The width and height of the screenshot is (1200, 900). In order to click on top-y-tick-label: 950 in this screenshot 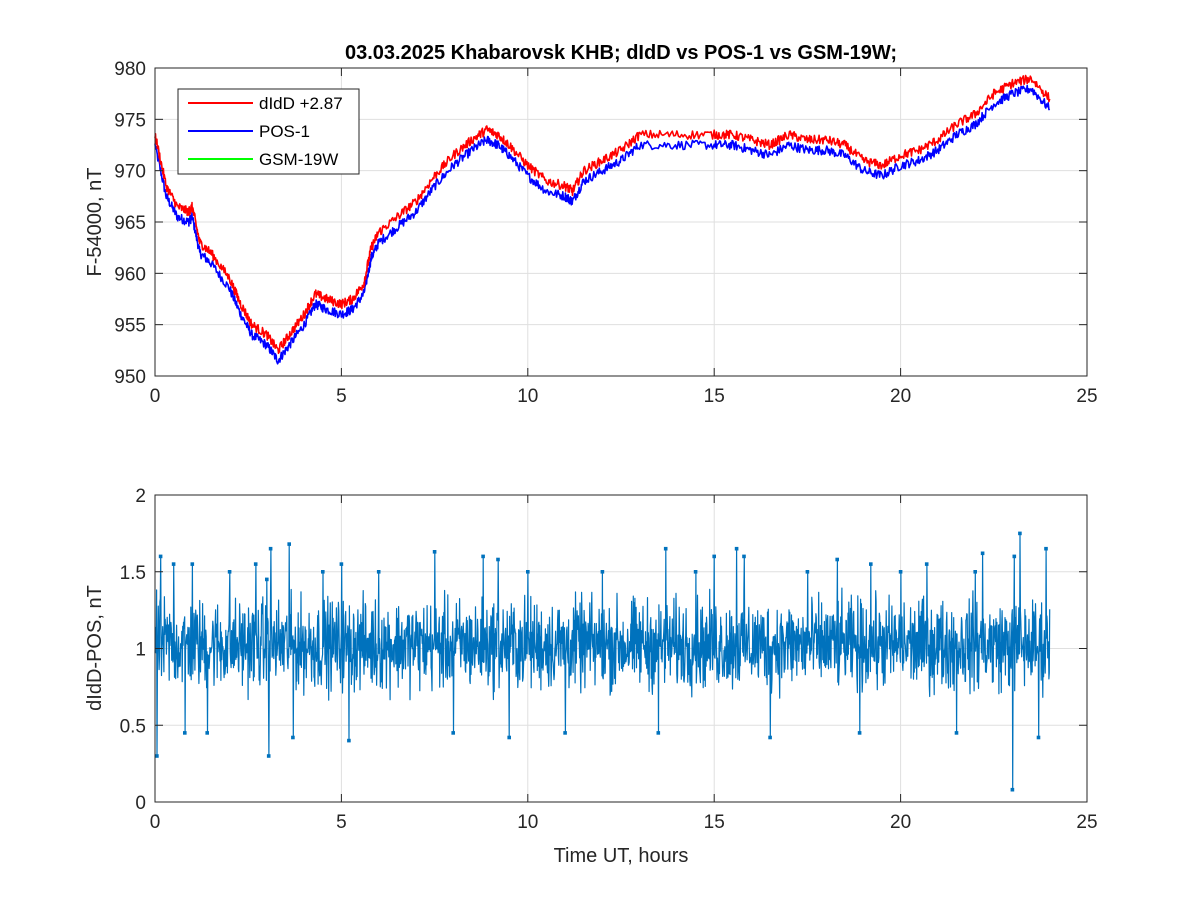, I will do `click(130, 377)`.